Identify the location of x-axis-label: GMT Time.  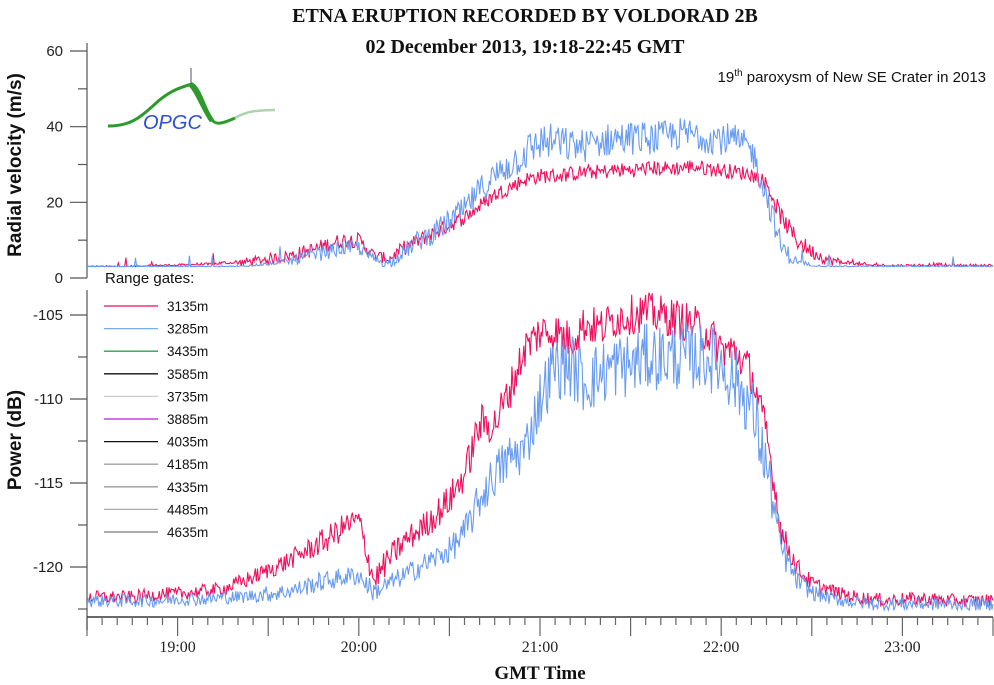
(539, 673).